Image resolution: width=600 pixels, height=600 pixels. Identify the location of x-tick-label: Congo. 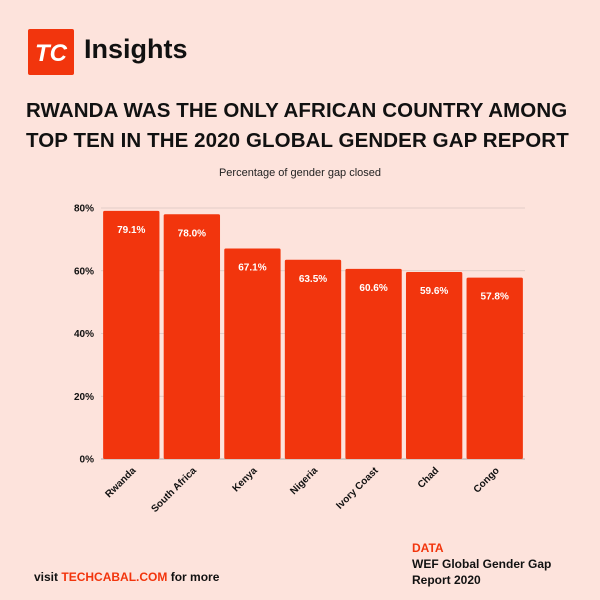
(487, 480).